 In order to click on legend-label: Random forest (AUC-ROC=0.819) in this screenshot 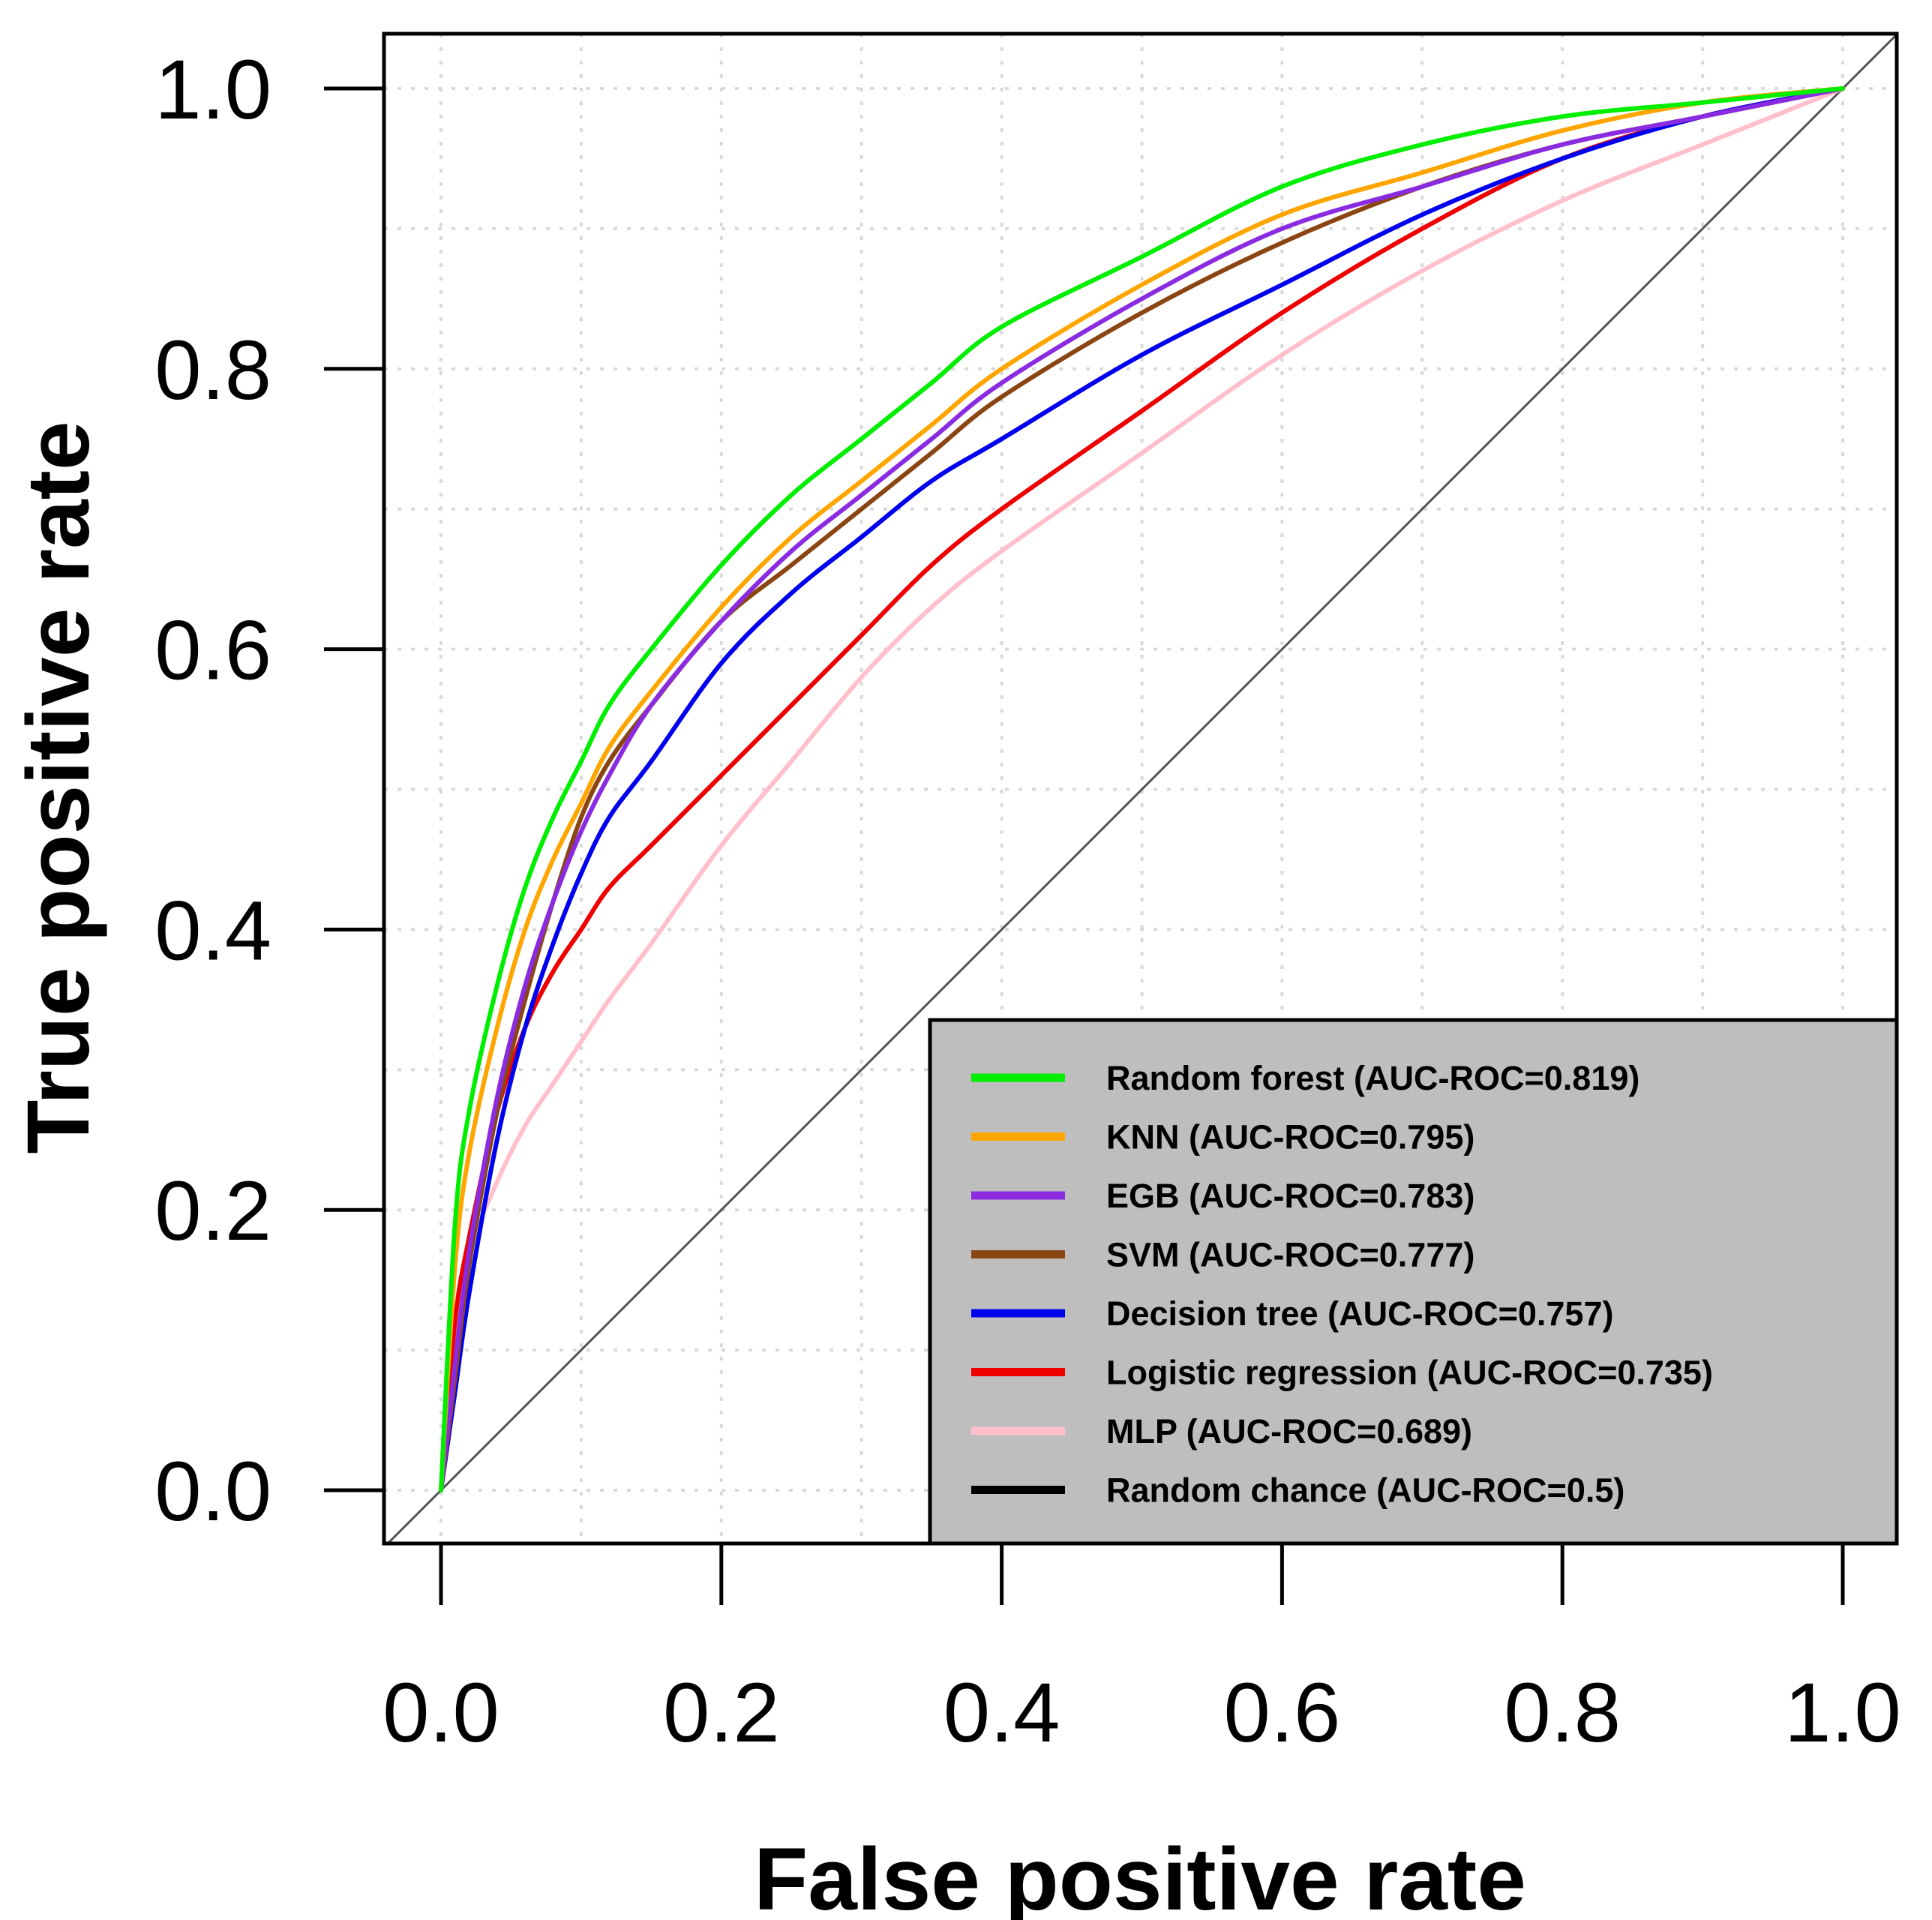, I will do `click(1373, 1078)`.